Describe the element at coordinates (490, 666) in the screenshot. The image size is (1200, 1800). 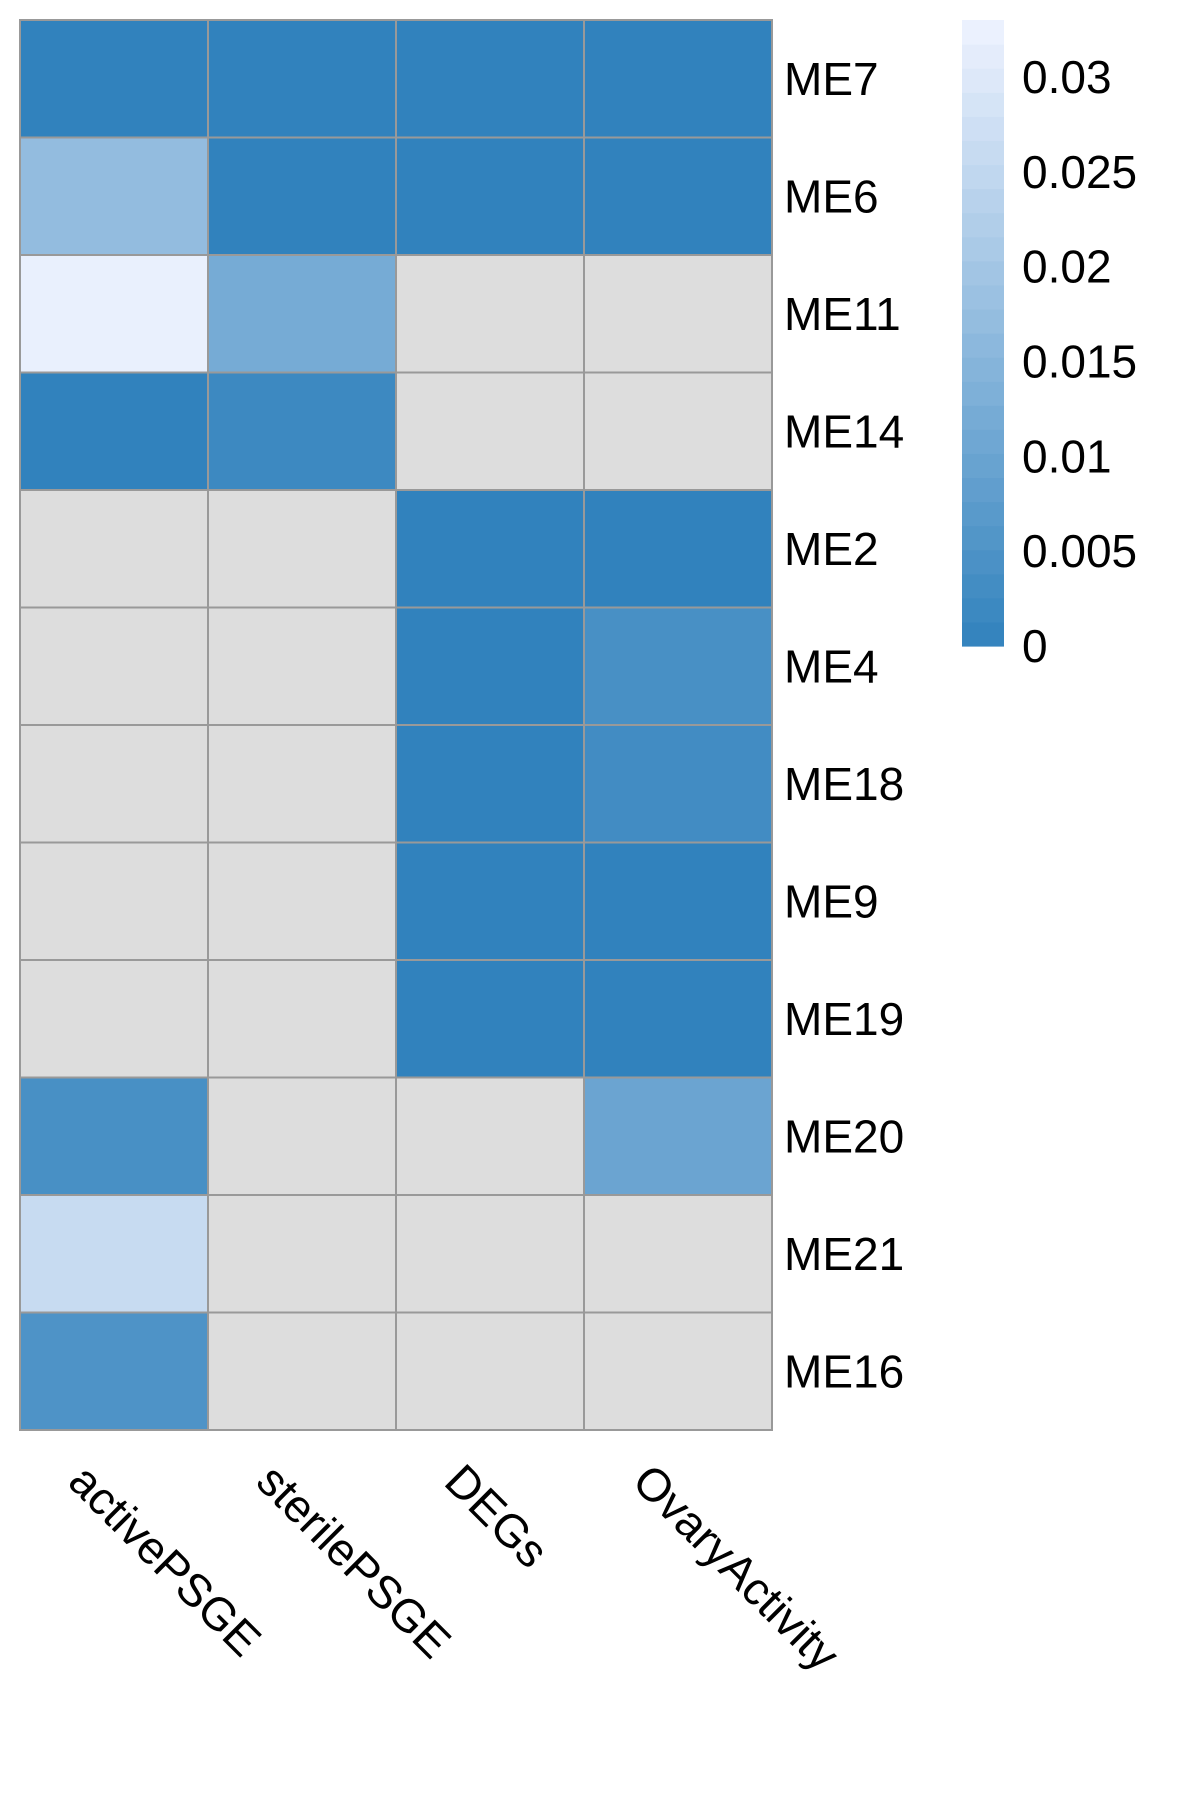
I see `heatmap-cell-me4-degs` at that location.